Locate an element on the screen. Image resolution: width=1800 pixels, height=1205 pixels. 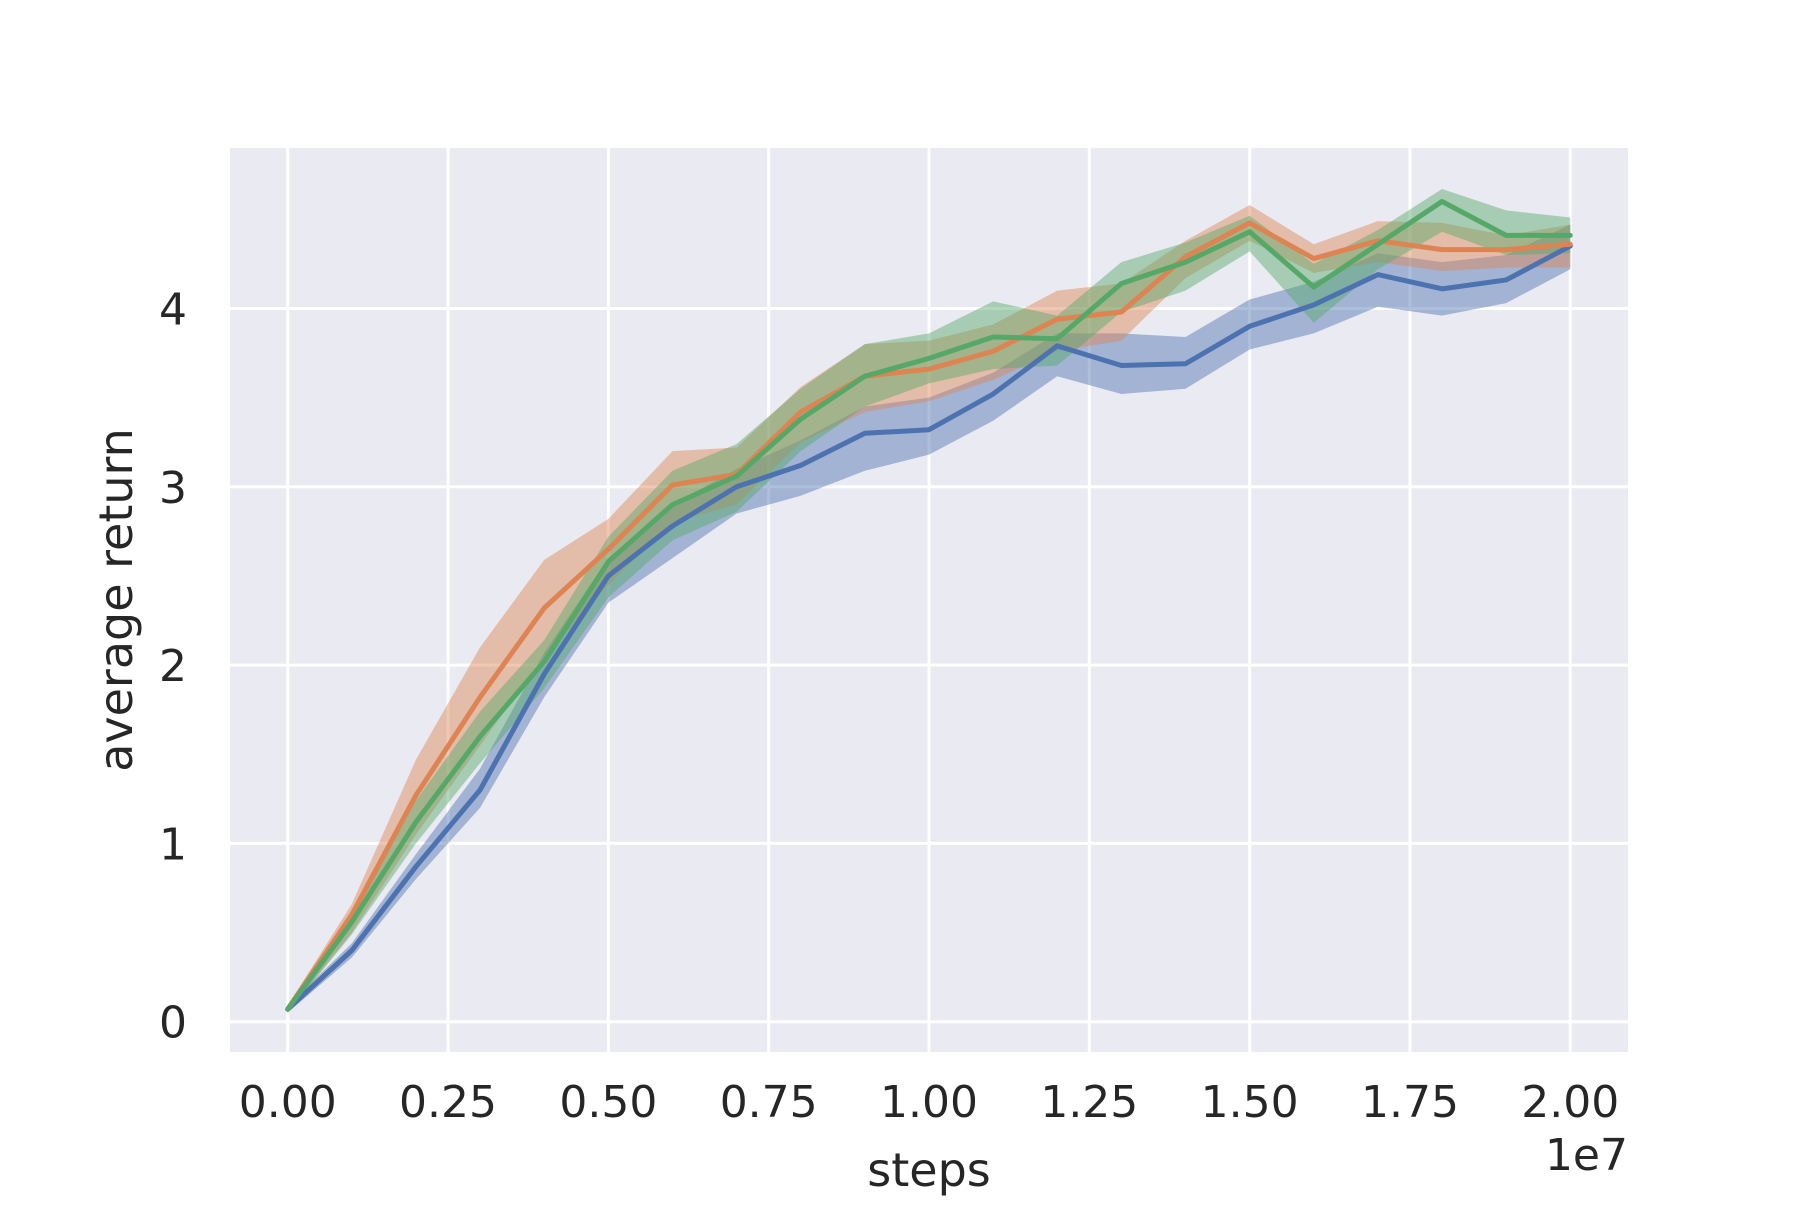
x-tick-label: 2.00 is located at coordinates (1570, 1102).